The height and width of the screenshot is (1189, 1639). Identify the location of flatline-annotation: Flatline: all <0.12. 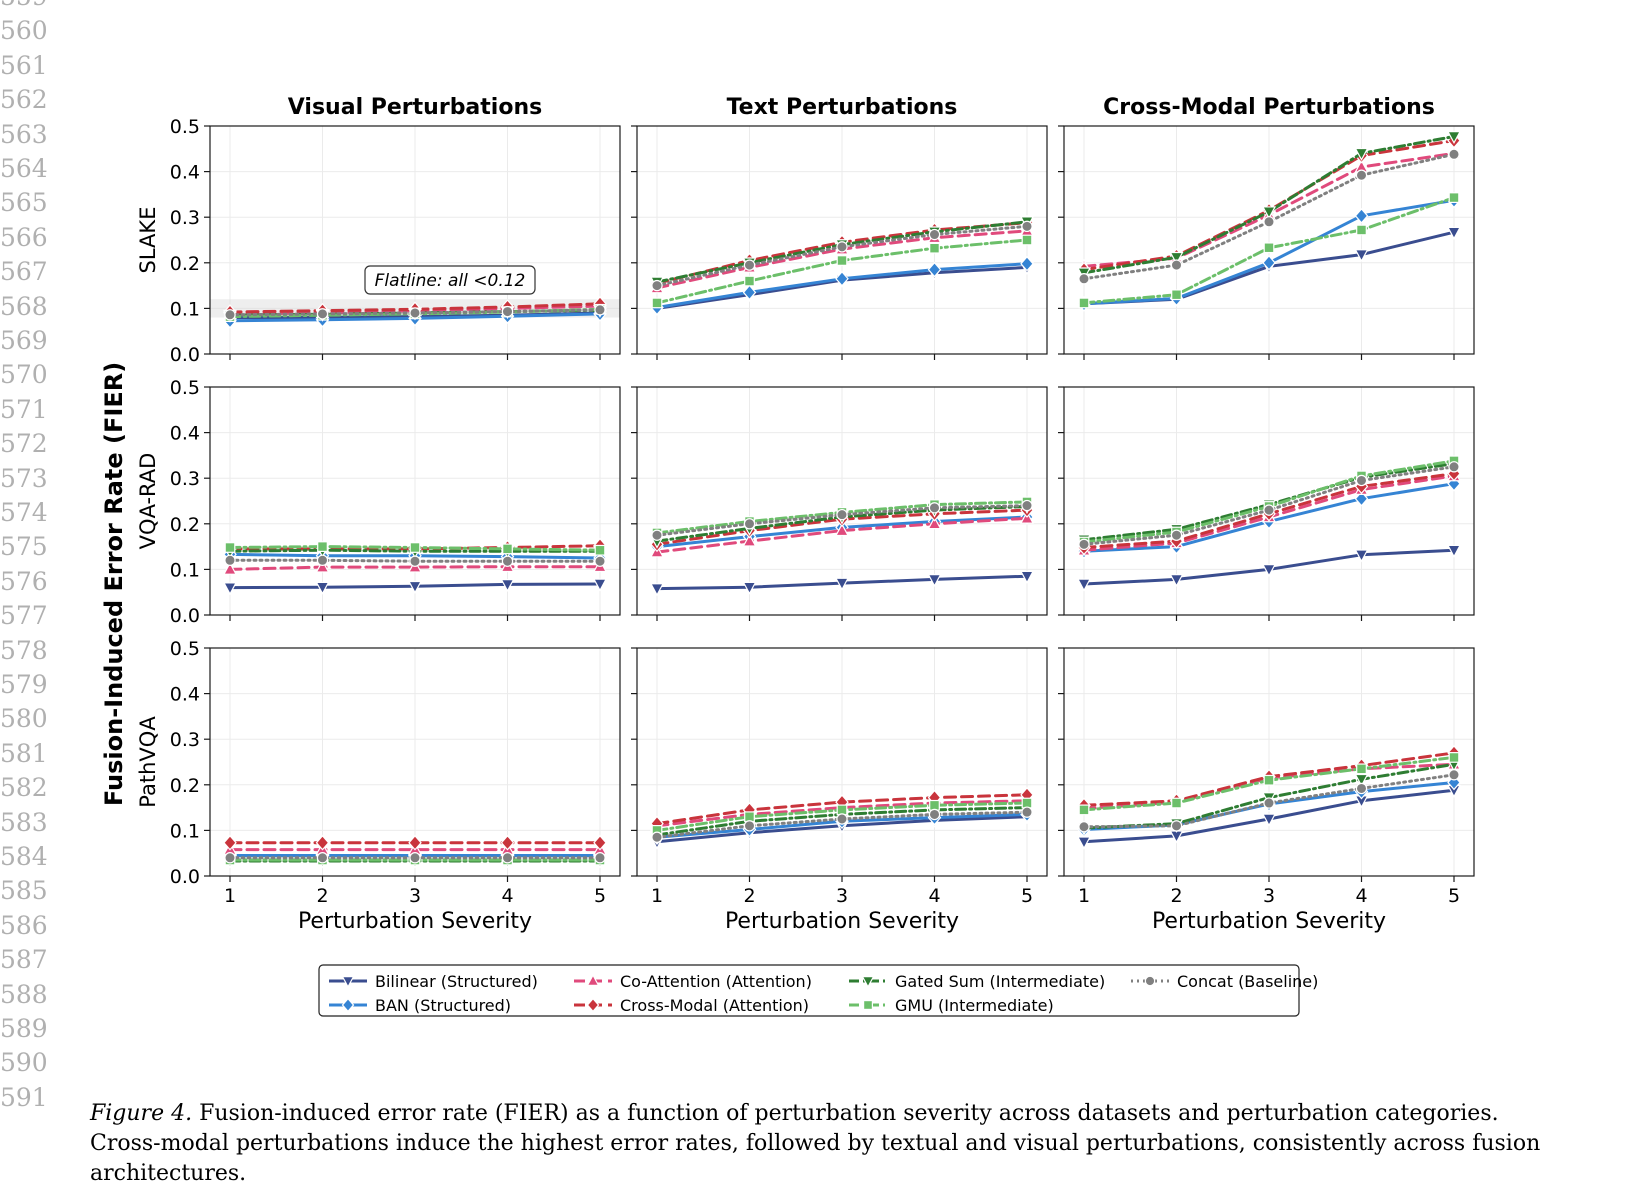
(450, 280).